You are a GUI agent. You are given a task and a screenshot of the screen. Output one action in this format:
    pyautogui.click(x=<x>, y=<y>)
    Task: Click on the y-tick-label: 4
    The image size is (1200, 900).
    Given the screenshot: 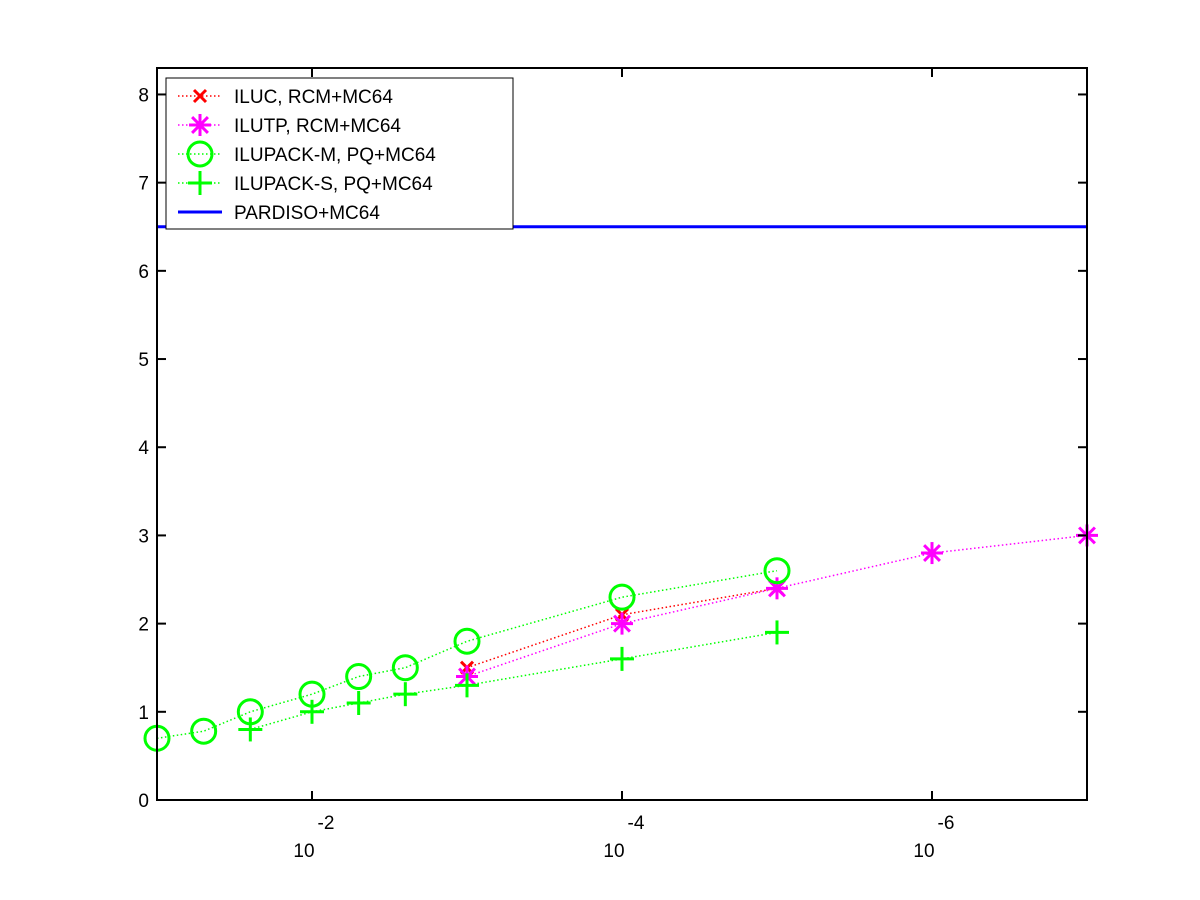 What is the action you would take?
    pyautogui.click(x=143, y=448)
    